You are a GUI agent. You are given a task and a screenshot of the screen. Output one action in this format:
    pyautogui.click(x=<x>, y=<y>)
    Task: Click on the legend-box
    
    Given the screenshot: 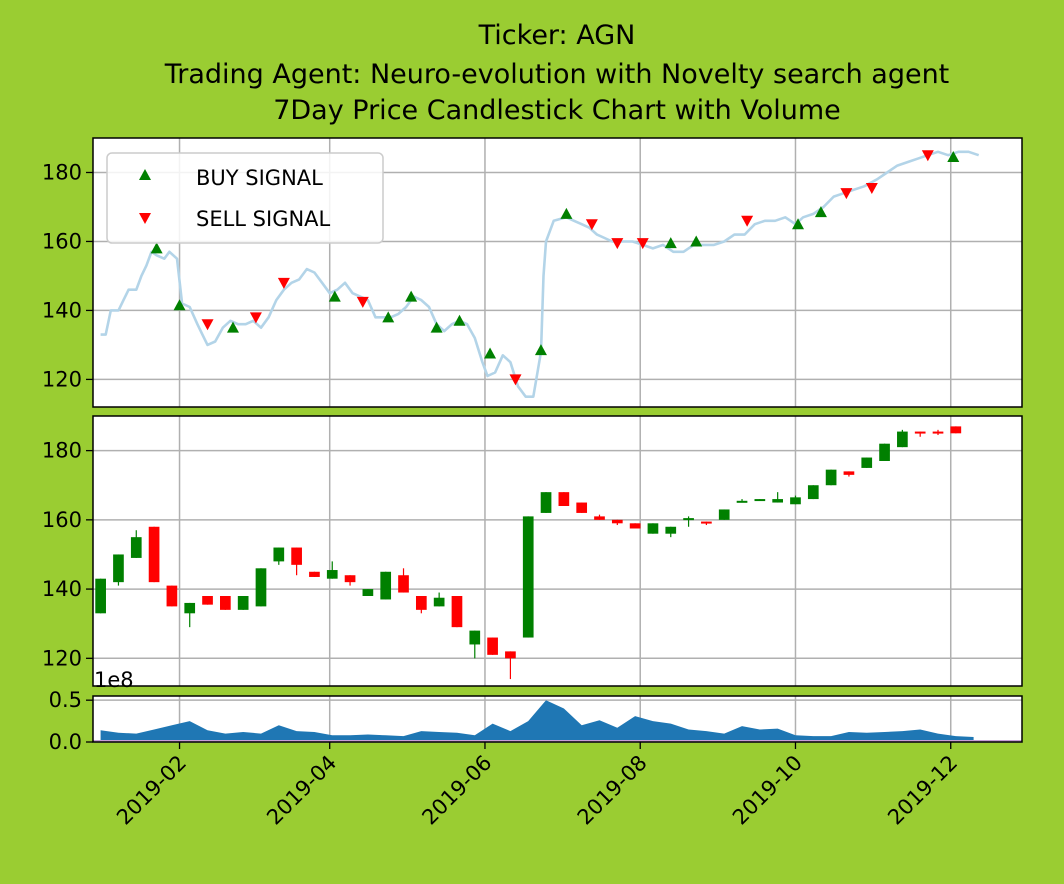 What is the action you would take?
    pyautogui.click(x=245, y=198)
    